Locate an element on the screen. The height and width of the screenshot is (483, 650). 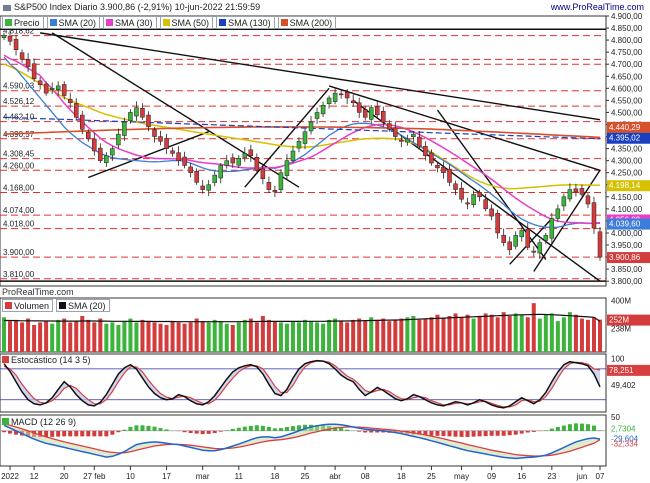
tag-sma20: 4.039,60 is located at coordinates (625, 224).